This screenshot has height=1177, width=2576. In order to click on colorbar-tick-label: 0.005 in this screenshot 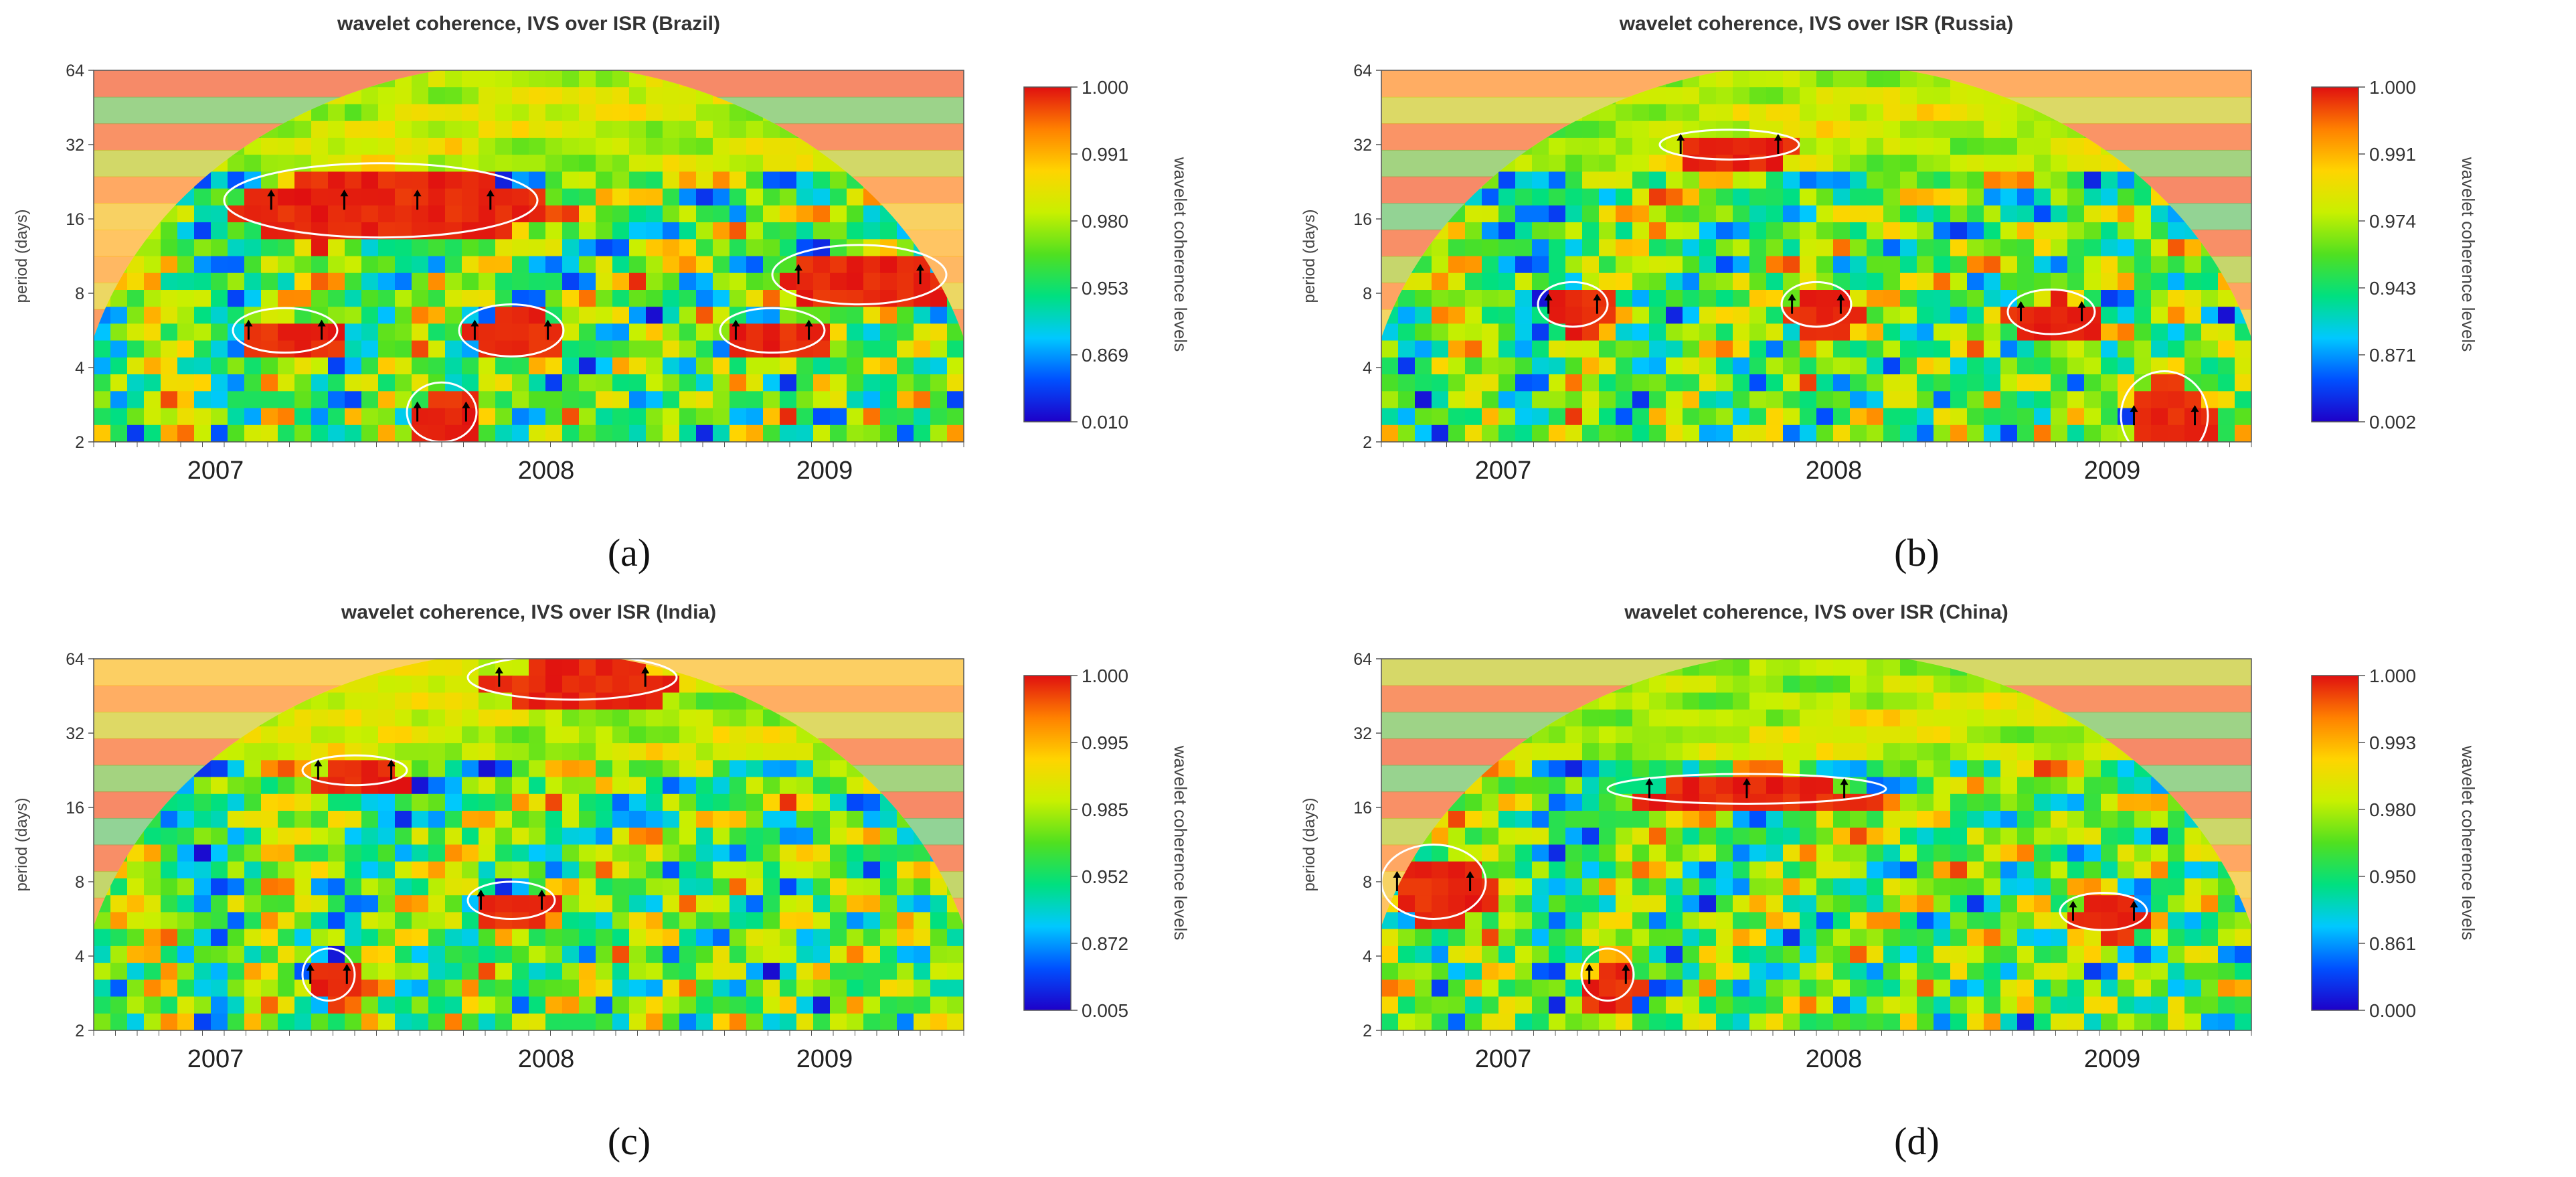, I will do `click(1105, 1011)`.